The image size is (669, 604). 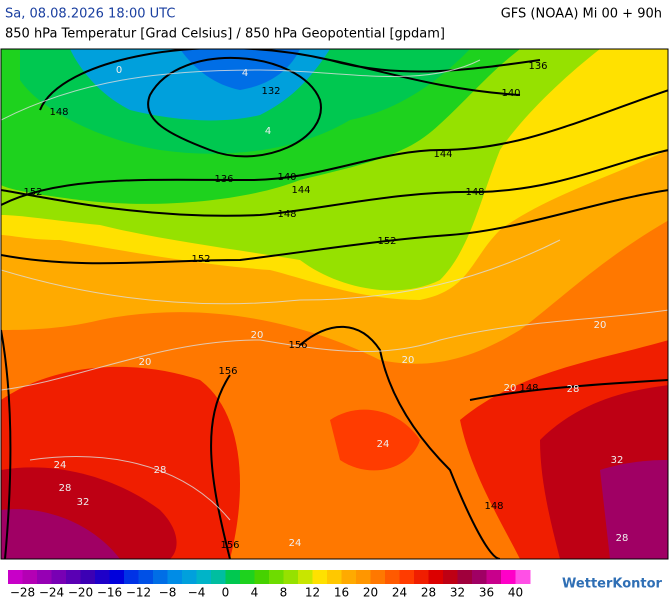 What do you see at coordinates (581, 14) in the screenshot?
I see `model-run: GFS (NOAA) Mi 00 + 90h` at bounding box center [581, 14].